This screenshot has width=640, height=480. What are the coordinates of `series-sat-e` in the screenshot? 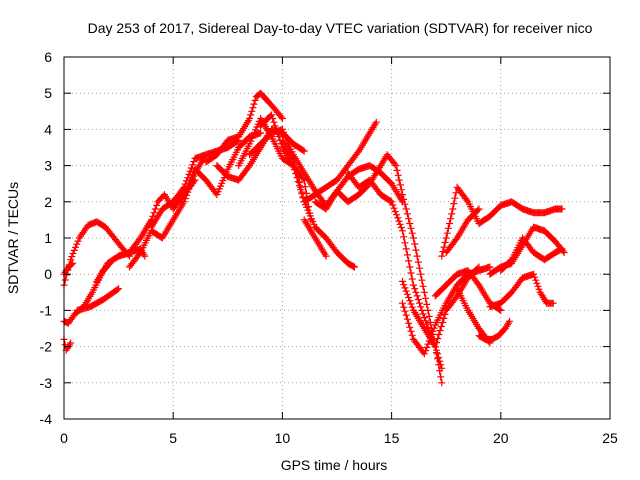 It's located at (98, 299).